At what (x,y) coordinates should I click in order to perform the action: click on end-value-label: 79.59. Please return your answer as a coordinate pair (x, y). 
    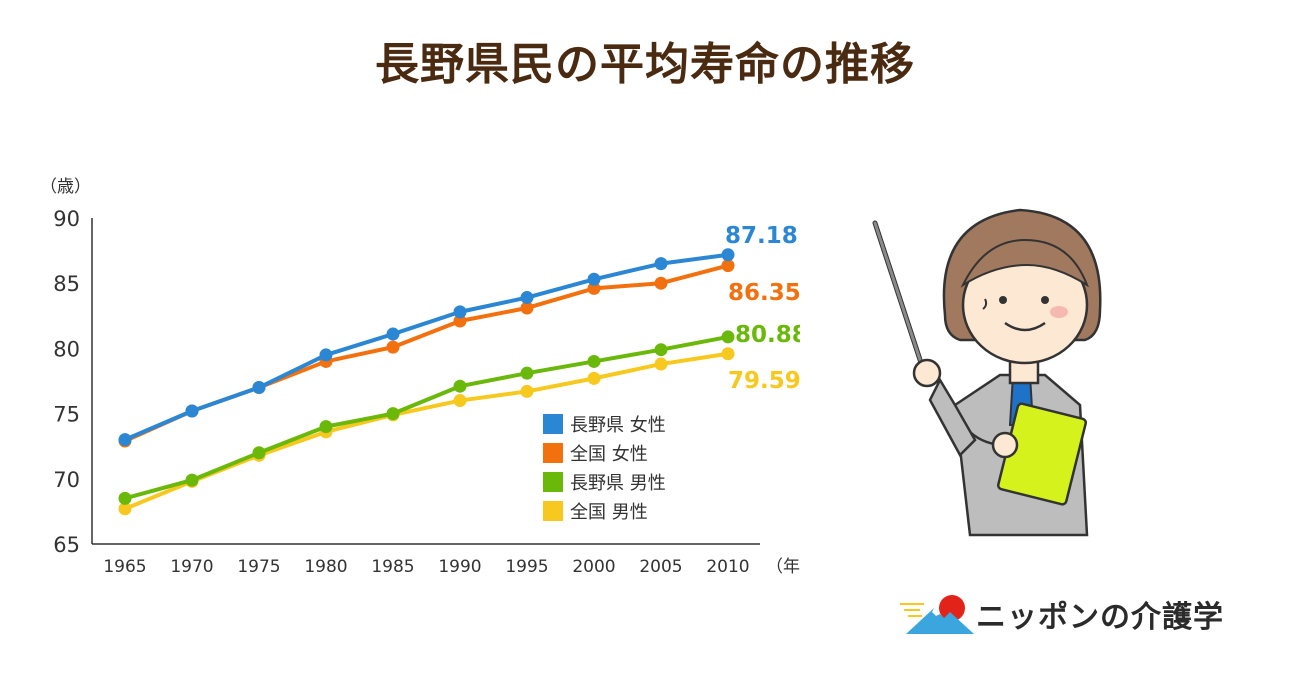
    Looking at the image, I should click on (764, 381).